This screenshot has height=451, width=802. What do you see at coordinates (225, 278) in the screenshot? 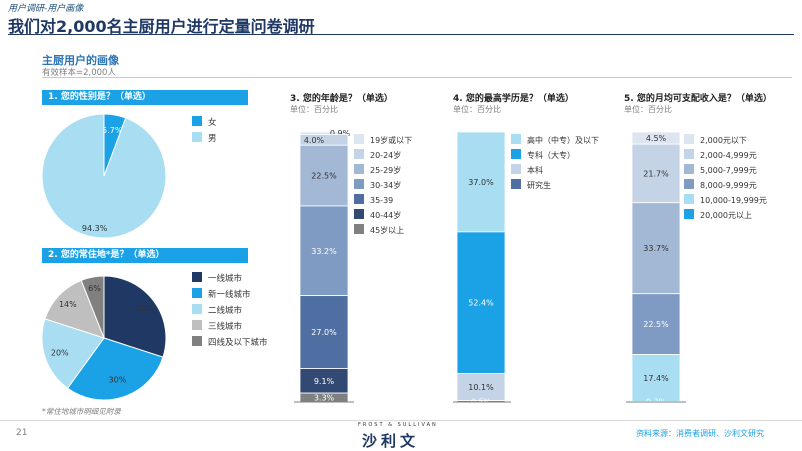
I see `legend-label: 一线城市` at bounding box center [225, 278].